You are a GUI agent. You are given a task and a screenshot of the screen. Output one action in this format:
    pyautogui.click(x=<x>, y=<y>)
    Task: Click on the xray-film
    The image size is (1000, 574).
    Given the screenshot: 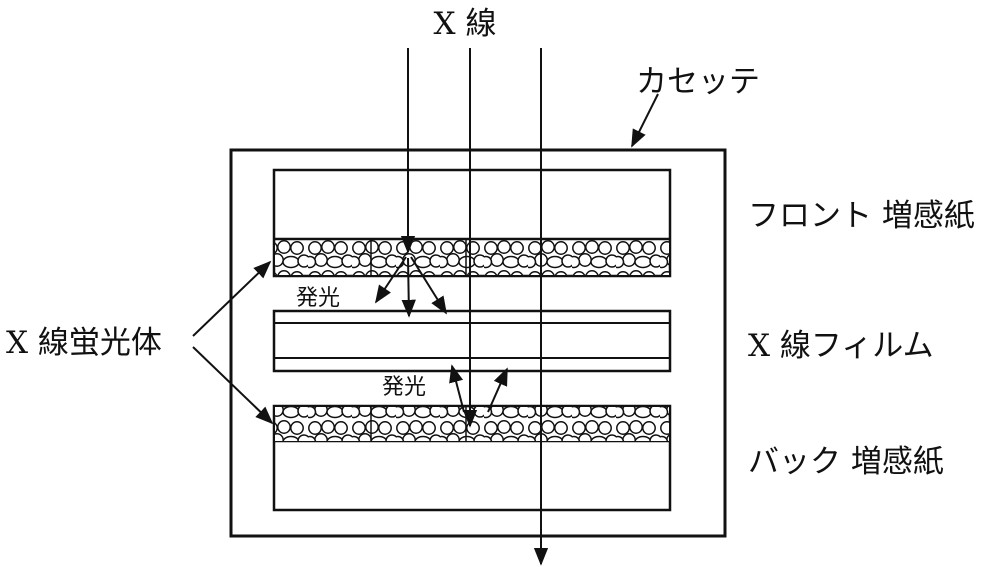 What is the action you would take?
    pyautogui.click(x=472, y=341)
    